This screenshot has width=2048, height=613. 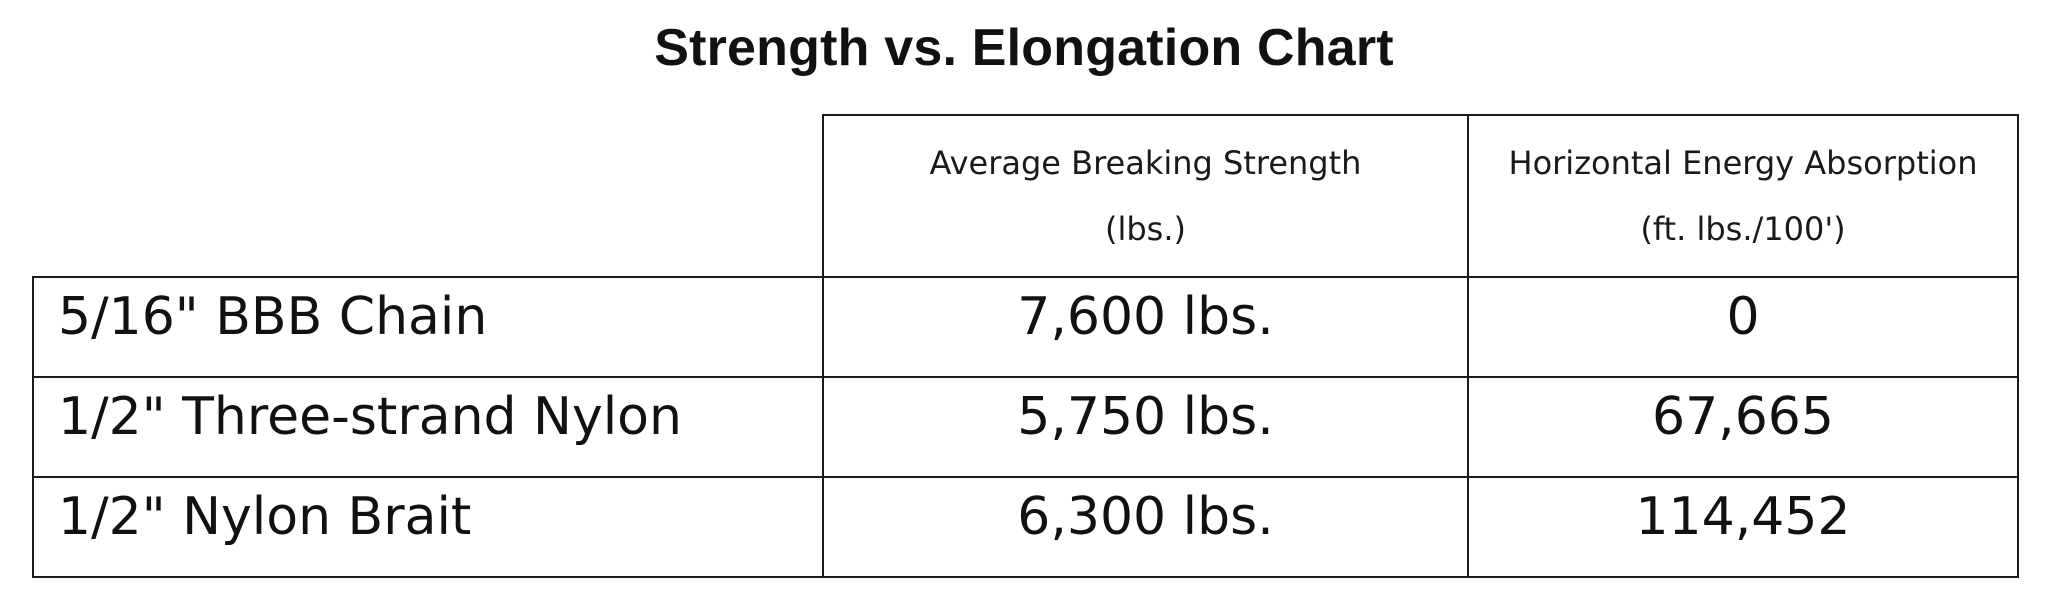 What do you see at coordinates (428, 427) in the screenshot?
I see `row-label: 1/2" Three-strand Nylon` at bounding box center [428, 427].